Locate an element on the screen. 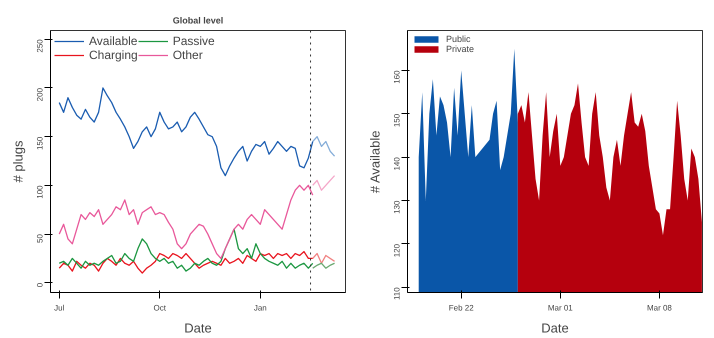  y-tick-label: 250 is located at coordinates (40, 45).